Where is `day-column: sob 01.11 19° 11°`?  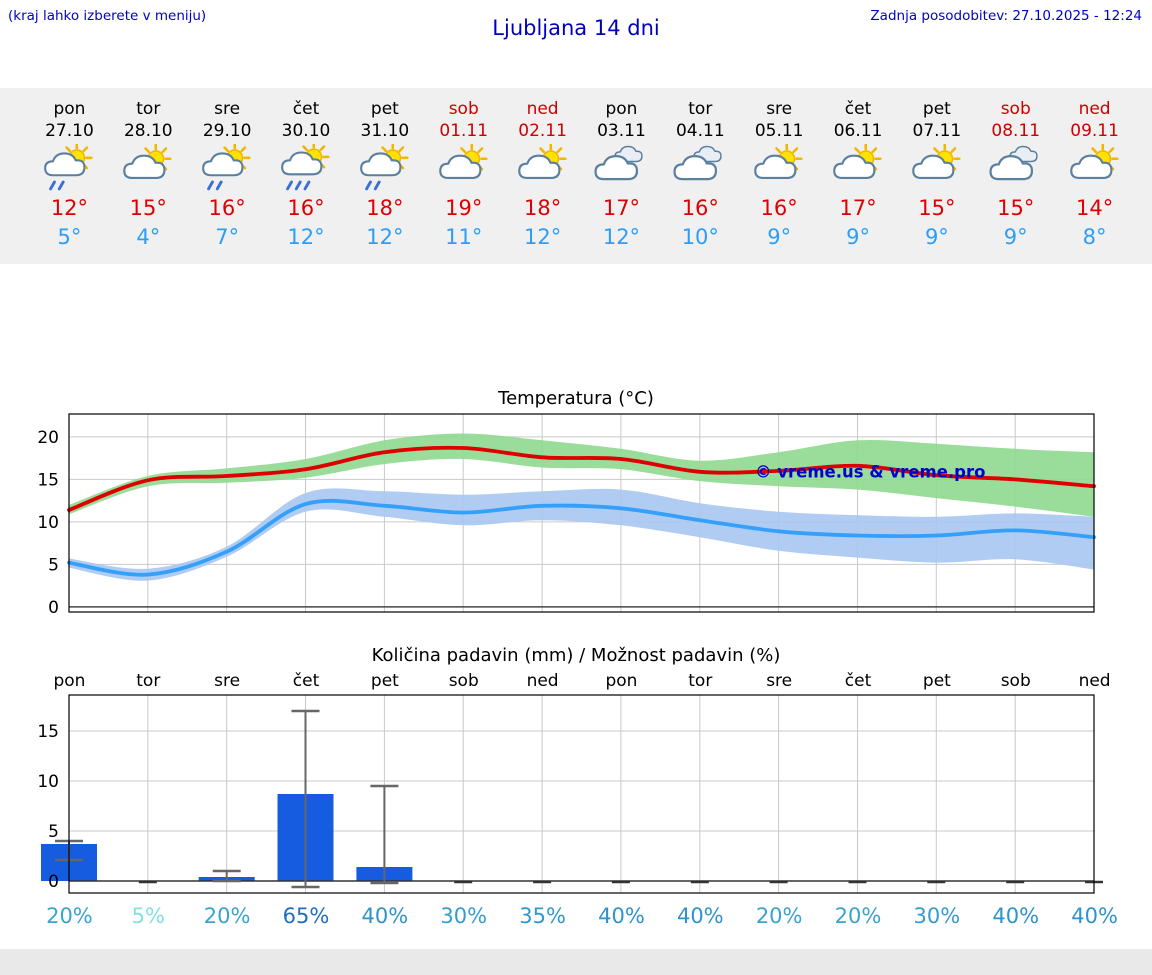 day-column: sob 01.11 19° 11° is located at coordinates (463, 175).